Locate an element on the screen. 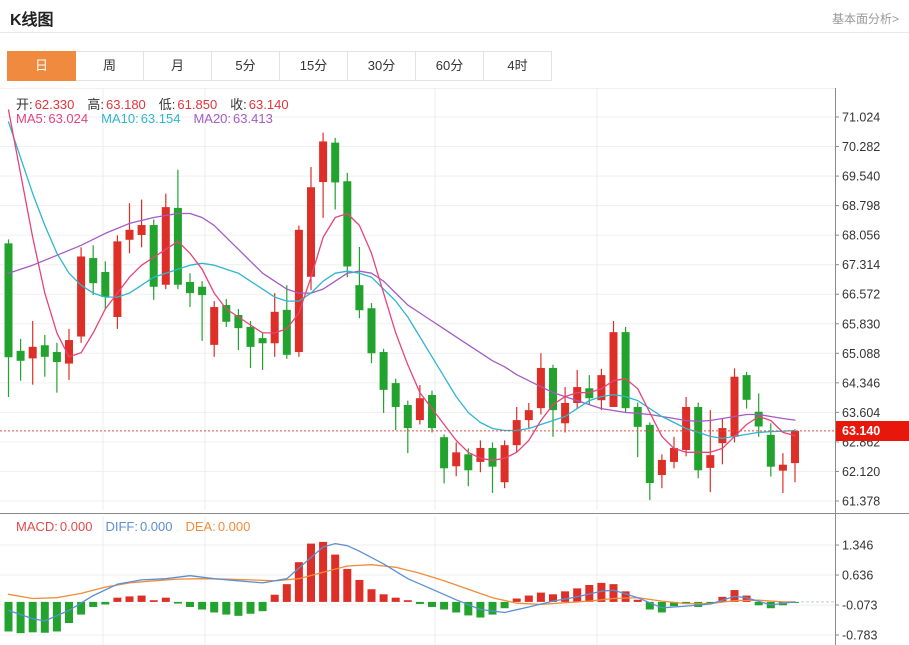 Image resolution: width=909 pixels, height=645 pixels. fundamental-analysis-link: 基本面分析> is located at coordinates (865, 19).